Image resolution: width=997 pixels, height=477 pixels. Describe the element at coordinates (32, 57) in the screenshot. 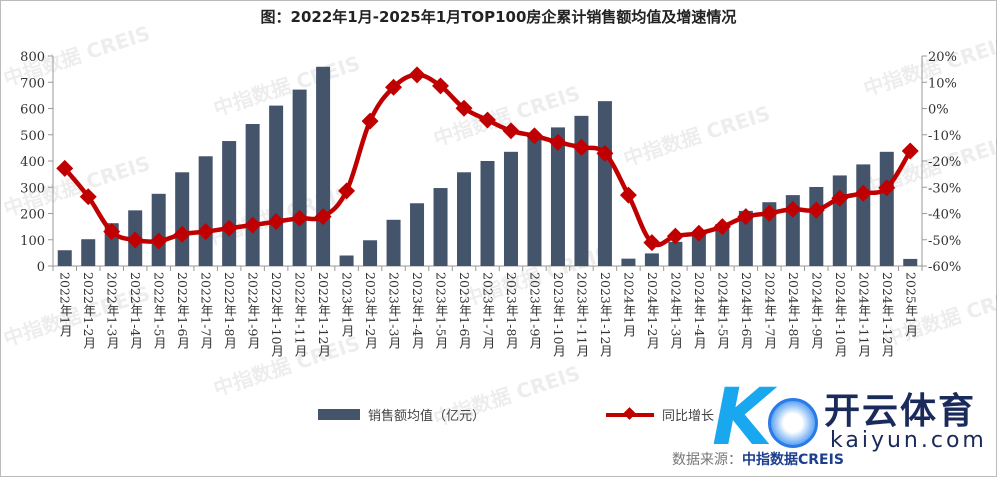

I see `y-left-tick-label: 800` at that location.